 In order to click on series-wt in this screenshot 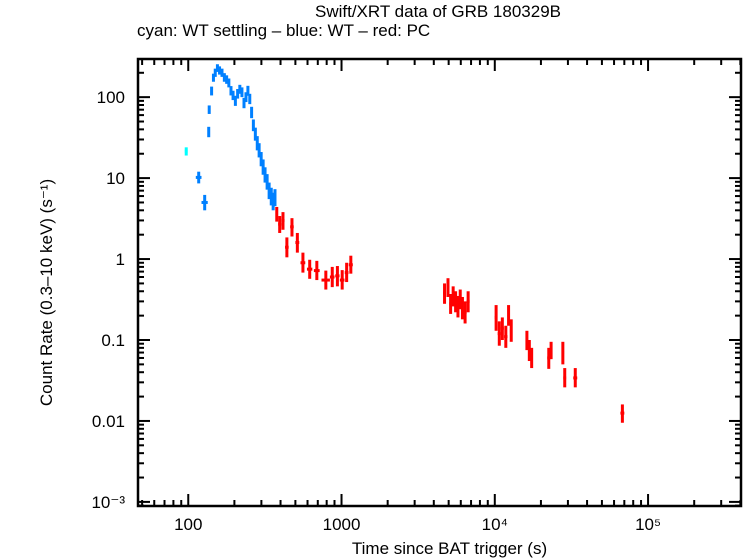, I will do `click(236, 137)`.